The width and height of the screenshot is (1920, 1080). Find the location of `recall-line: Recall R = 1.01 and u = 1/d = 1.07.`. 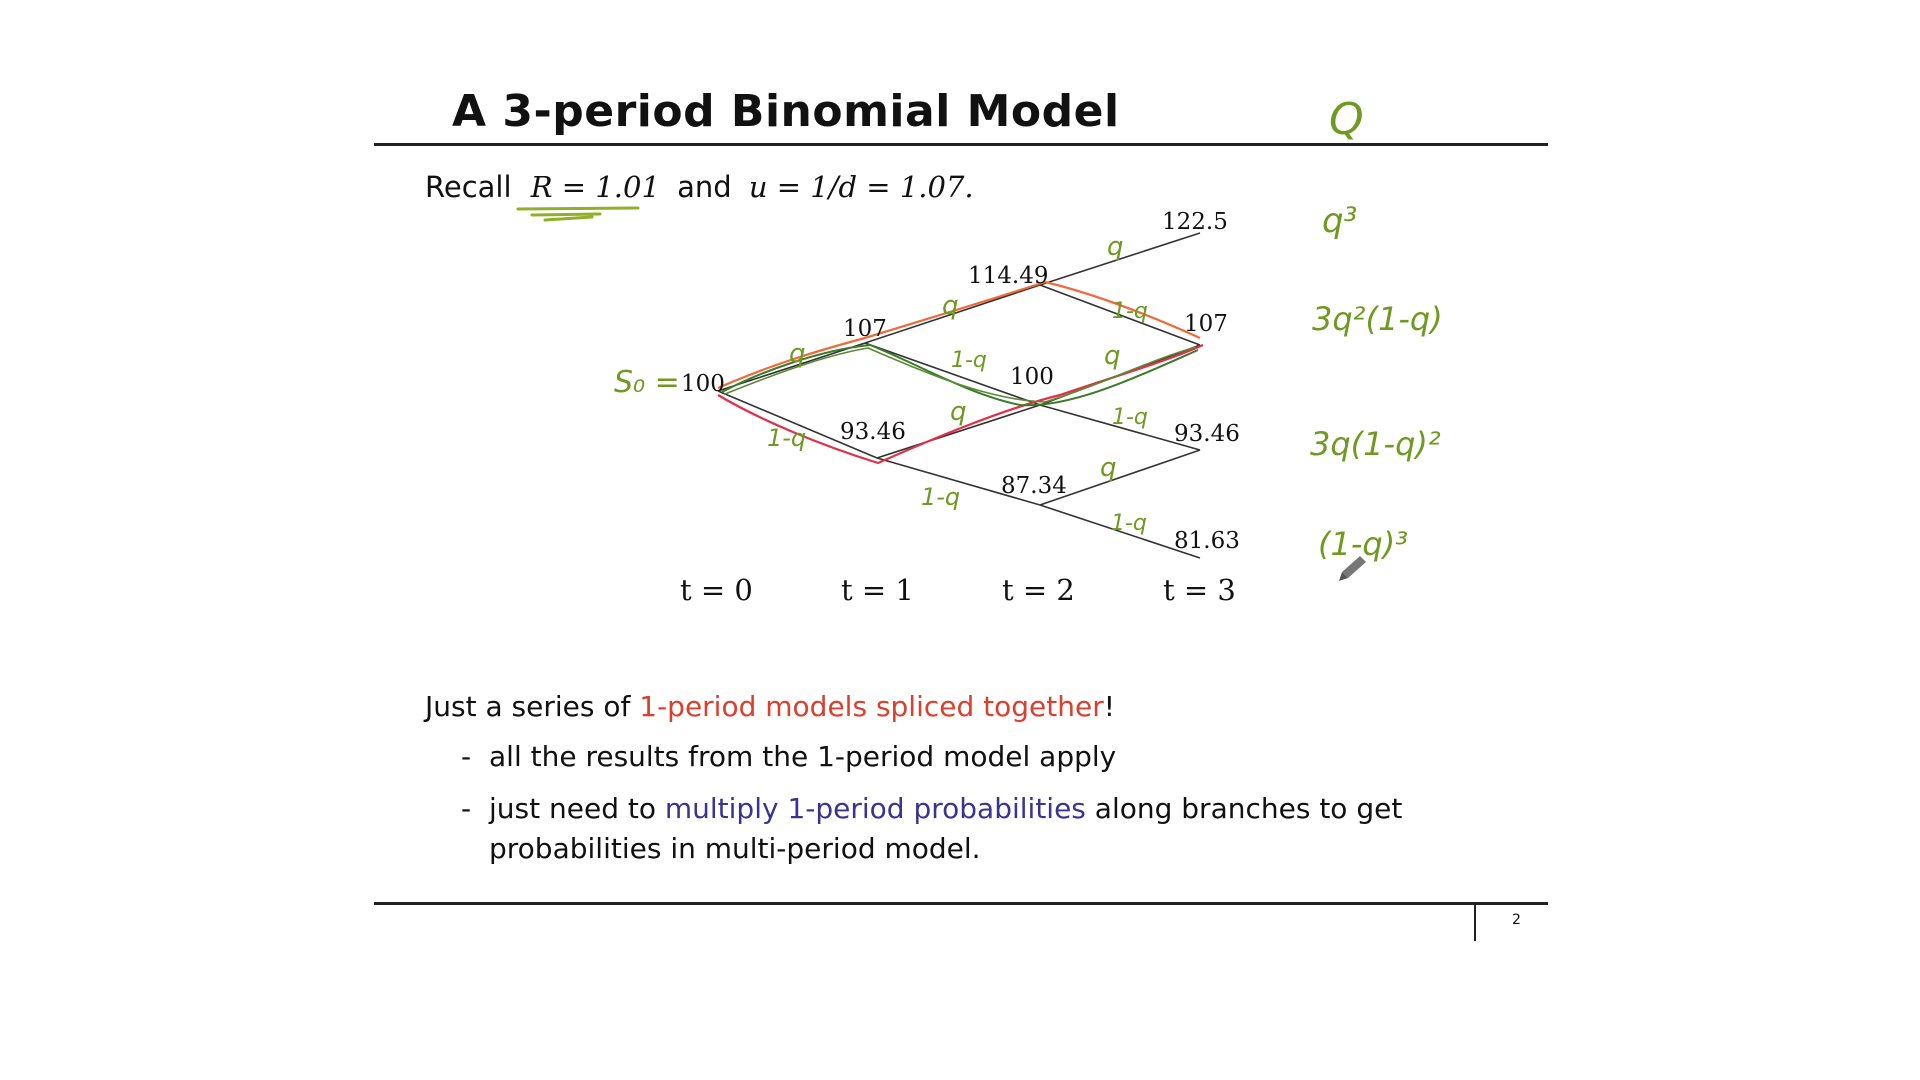

recall-line: Recall R = 1.01 and u = 1/d = 1.07. is located at coordinates (699, 187).